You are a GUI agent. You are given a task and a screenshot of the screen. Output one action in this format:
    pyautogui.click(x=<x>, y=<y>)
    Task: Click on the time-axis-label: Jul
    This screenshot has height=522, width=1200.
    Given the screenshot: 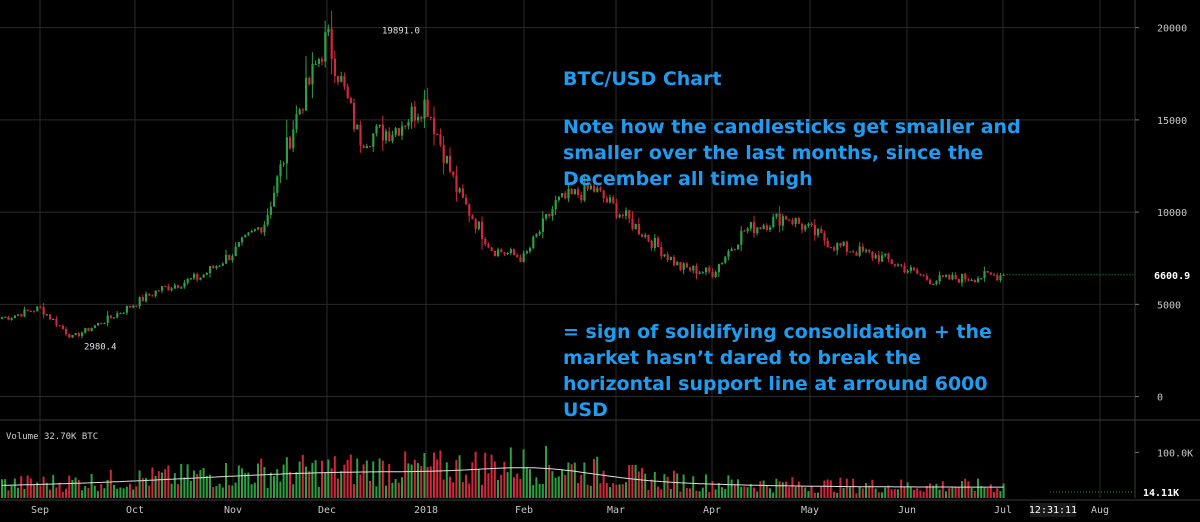 What is the action you would take?
    pyautogui.click(x=1003, y=510)
    